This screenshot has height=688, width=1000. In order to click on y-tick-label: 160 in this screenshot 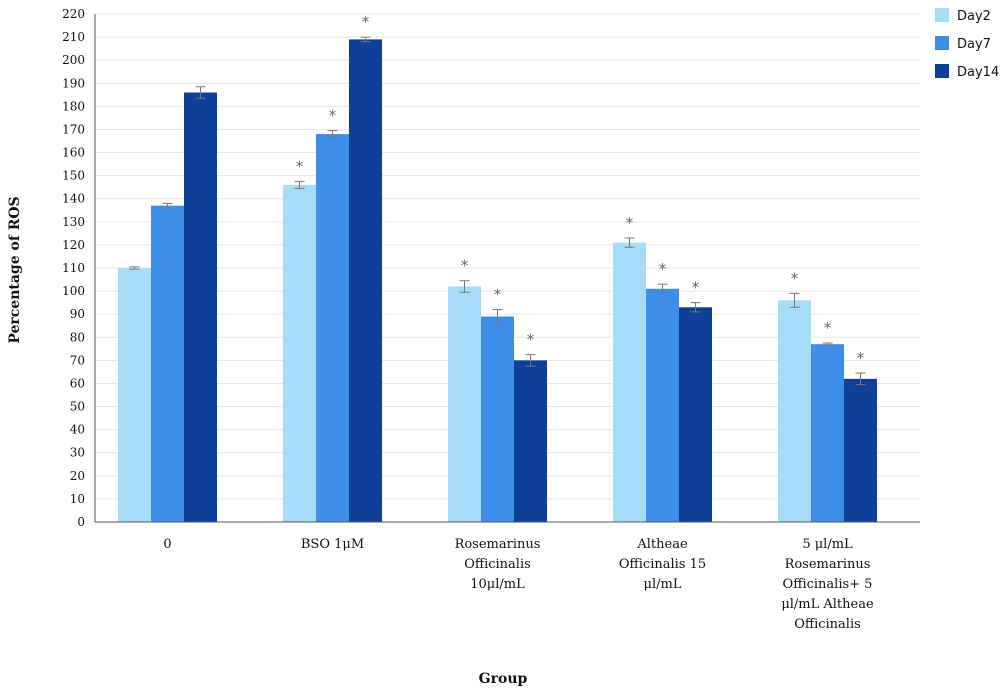, I will do `click(73, 153)`.